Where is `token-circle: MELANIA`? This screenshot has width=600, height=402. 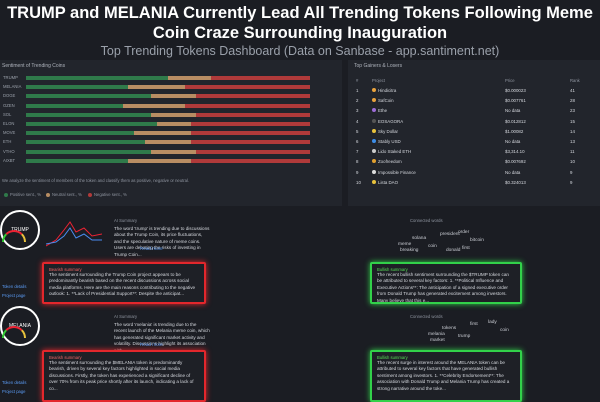
token-circle: MELANIA is located at coordinates (20, 326).